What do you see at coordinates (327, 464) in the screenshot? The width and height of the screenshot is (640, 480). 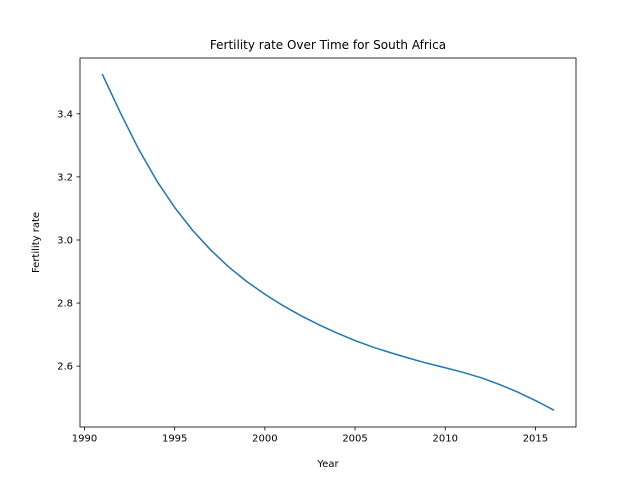 I see `x-axis-label: Year` at bounding box center [327, 464].